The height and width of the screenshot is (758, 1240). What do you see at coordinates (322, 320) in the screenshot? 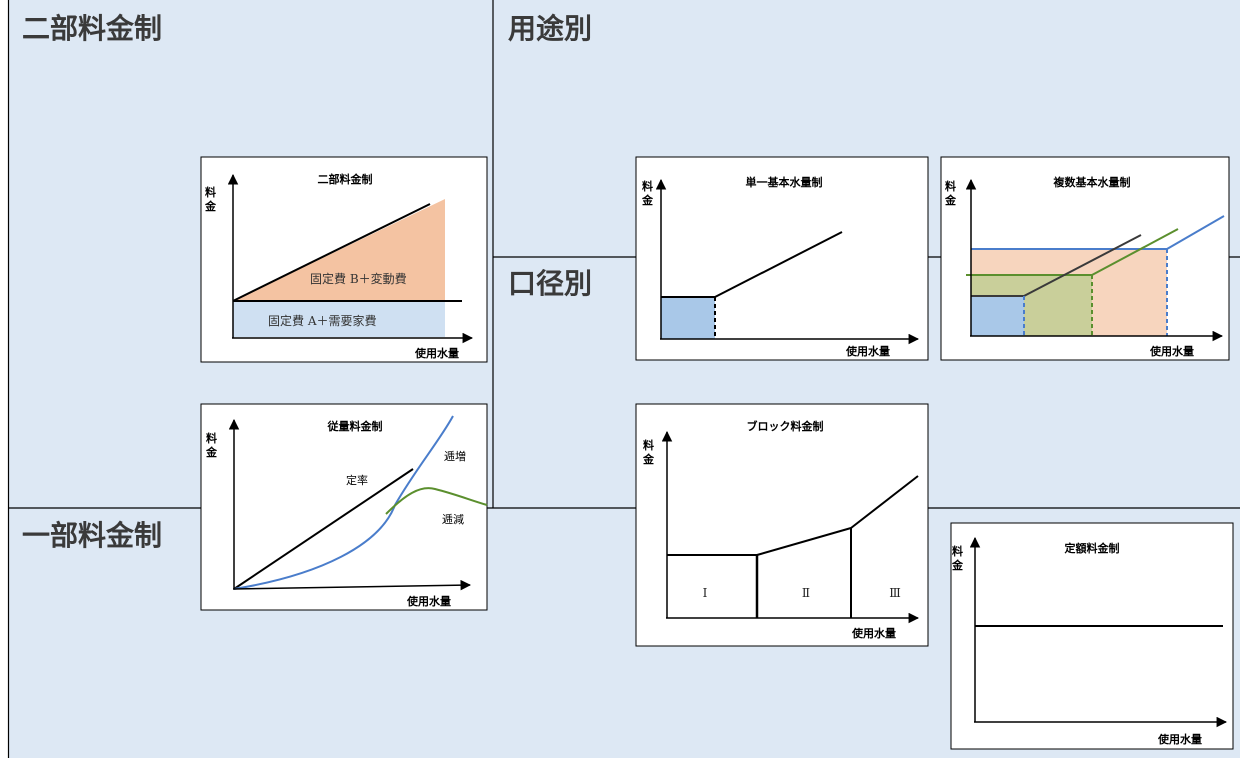
I see `fixed-a-label: 固定費 A＋需要家費` at bounding box center [322, 320].